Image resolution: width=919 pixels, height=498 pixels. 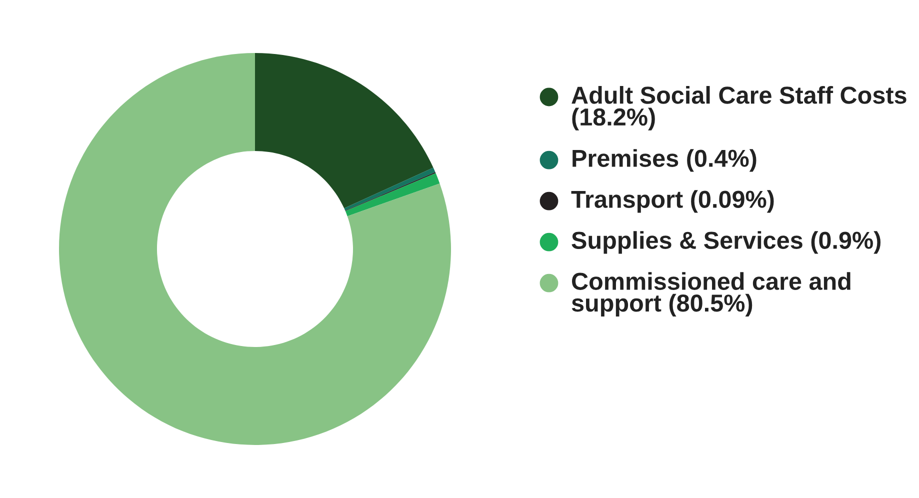 What do you see at coordinates (726, 242) in the screenshot?
I see `legend-label: Supplies & Services (0.9%)` at bounding box center [726, 242].